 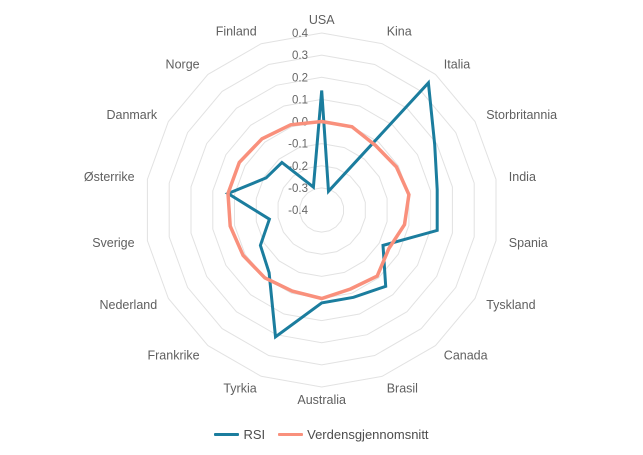 I want to click on category-label-australia: Australia, so click(x=321, y=400).